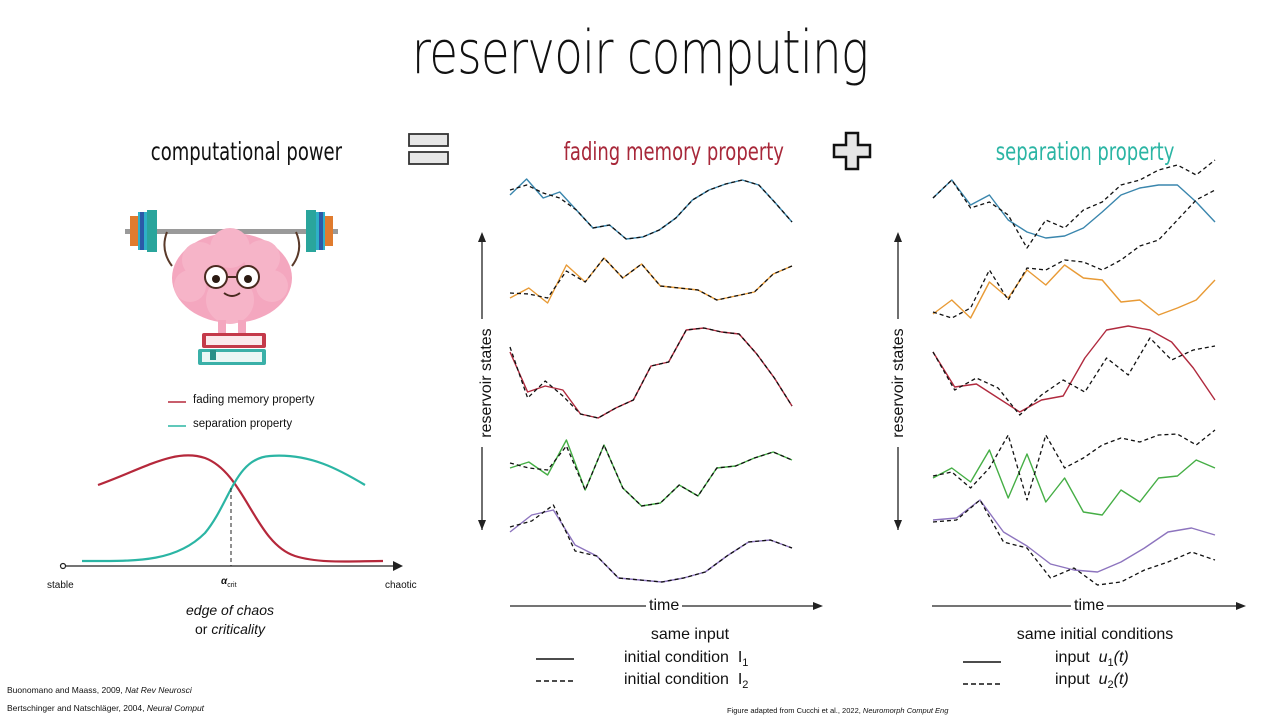 Image resolution: width=1280 pixels, height=720 pixels. Describe the element at coordinates (229, 629) in the screenshot. I see `caption-criticality: or criticality` at that location.